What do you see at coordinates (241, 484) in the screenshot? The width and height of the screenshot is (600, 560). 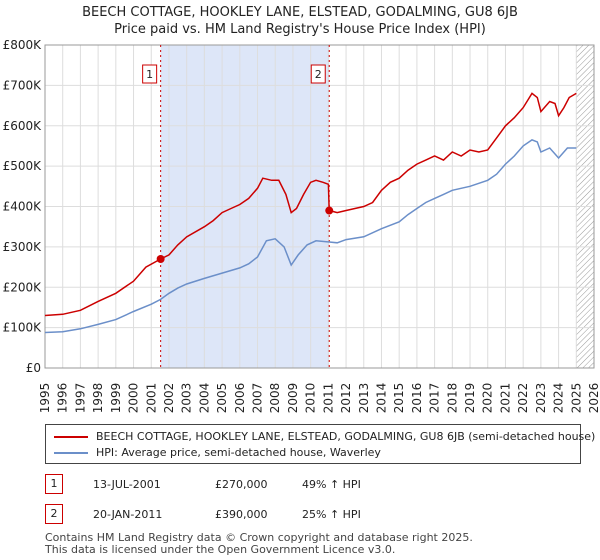 I see `sale-price: £270,000` at bounding box center [241, 484].